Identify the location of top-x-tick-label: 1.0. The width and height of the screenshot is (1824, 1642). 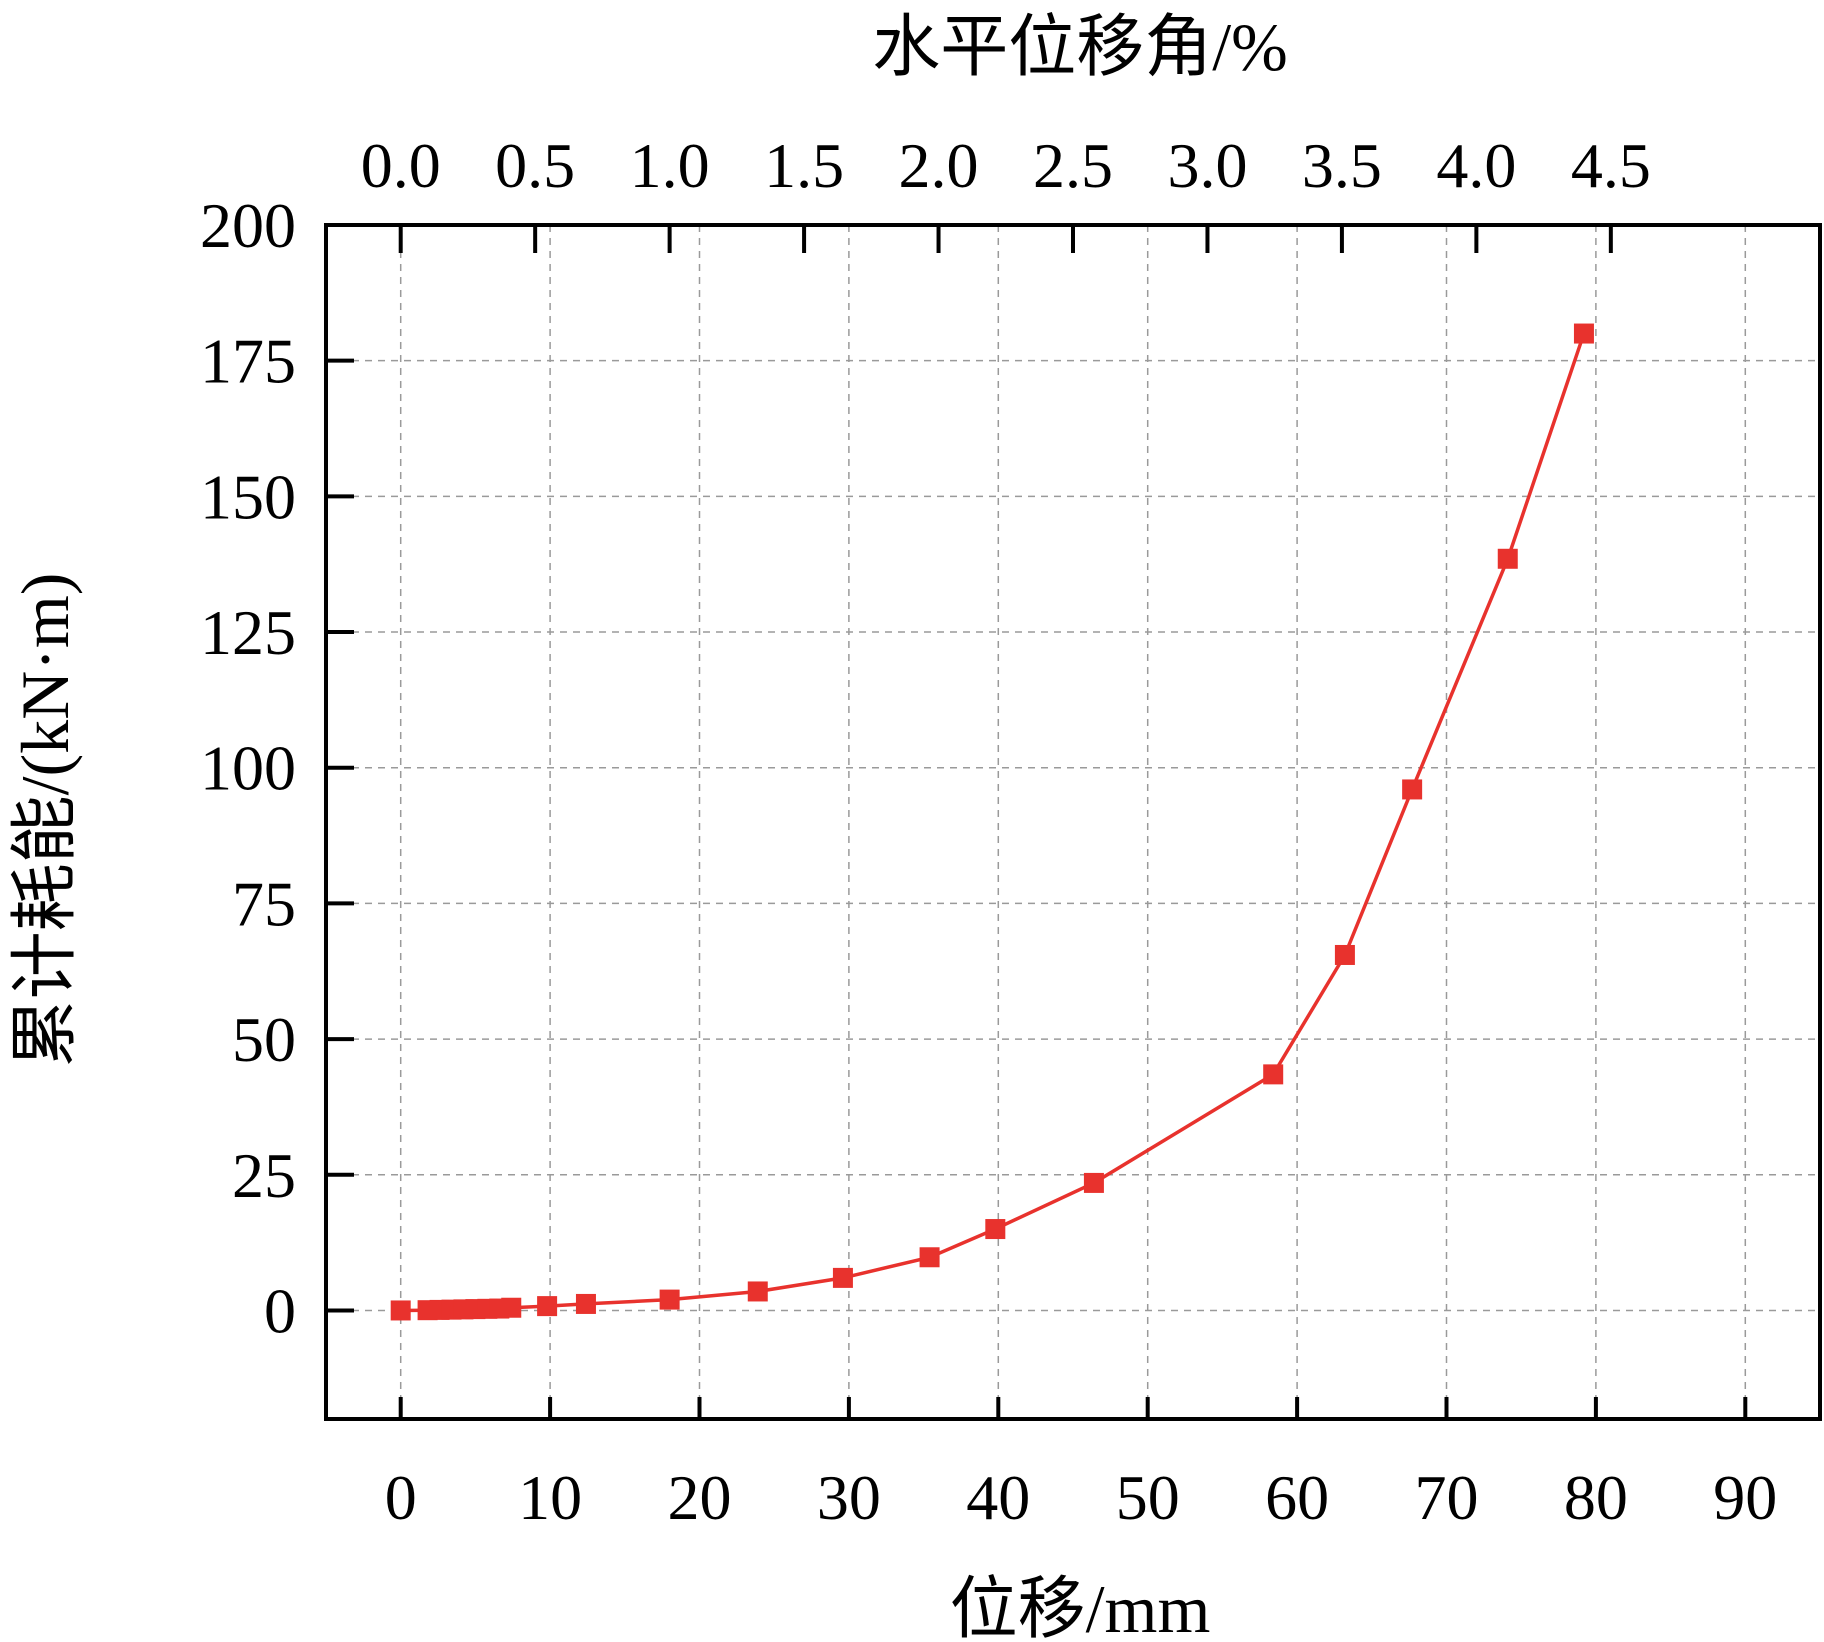
(670, 165).